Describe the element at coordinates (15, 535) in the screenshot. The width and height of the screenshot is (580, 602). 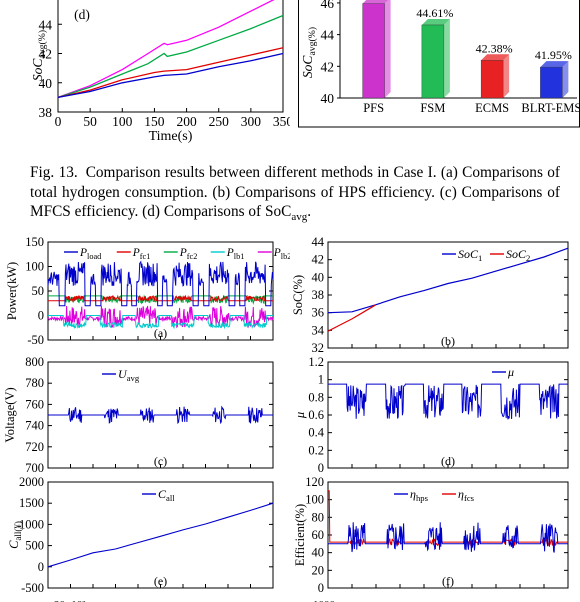
I see `y-axis-label: Call(¥)` at that location.